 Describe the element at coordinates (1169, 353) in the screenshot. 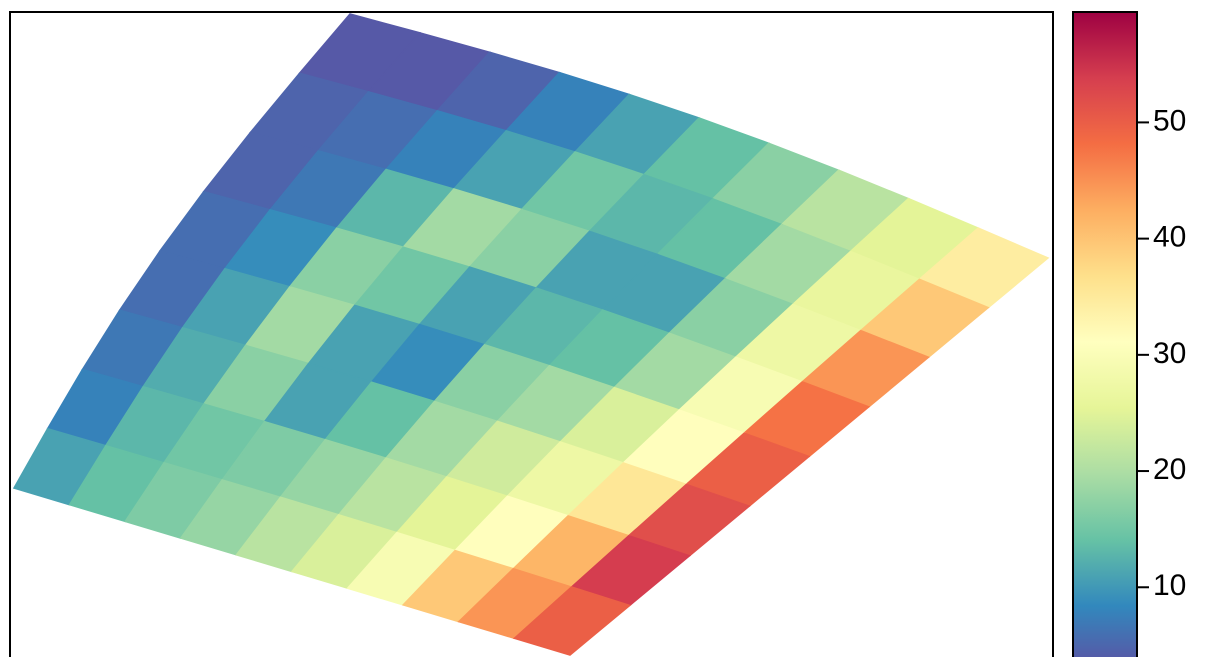

I see `colorbar-tick-label: 30` at that location.